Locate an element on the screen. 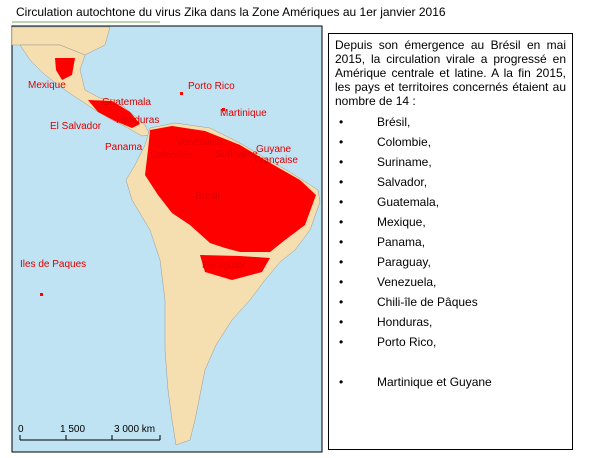  map-label: Guyane is located at coordinates (273, 149).